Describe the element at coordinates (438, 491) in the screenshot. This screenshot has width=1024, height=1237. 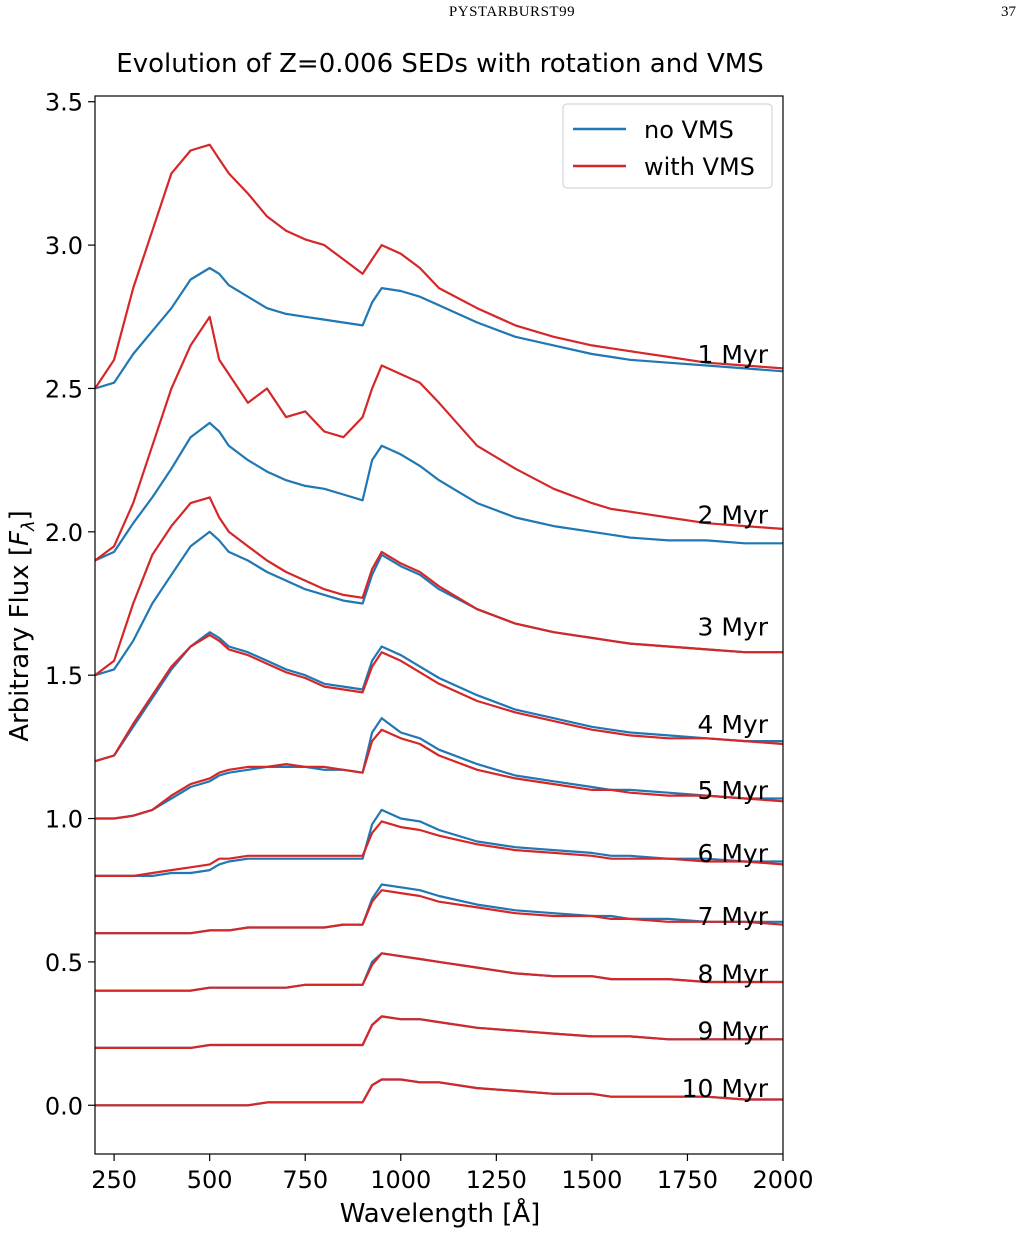
I see `series-line-no-vms-2-myr` at that location.